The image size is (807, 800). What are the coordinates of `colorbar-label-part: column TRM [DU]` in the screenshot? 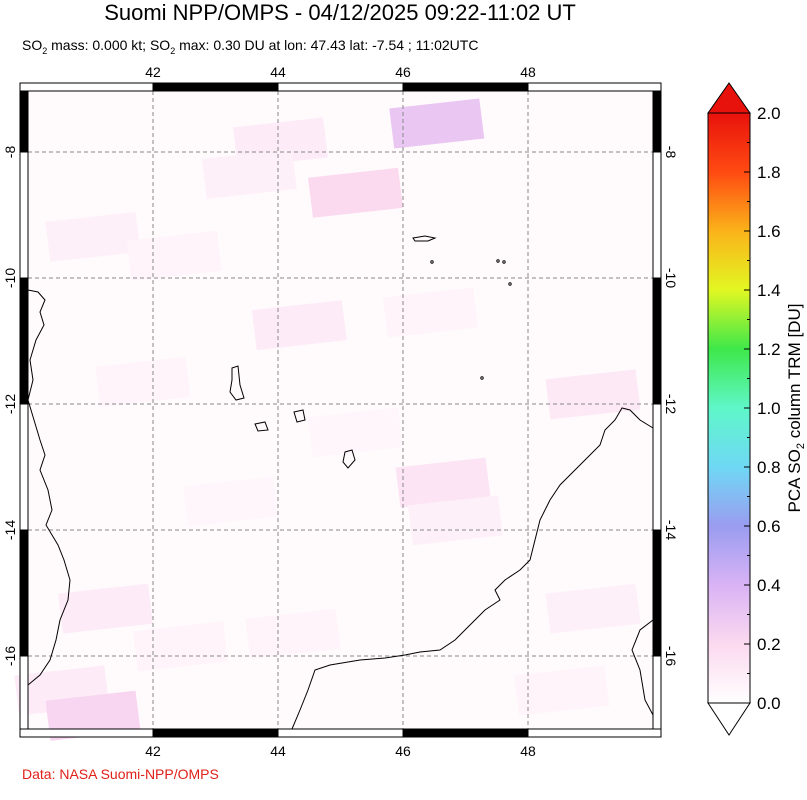 It's located at (794, 374).